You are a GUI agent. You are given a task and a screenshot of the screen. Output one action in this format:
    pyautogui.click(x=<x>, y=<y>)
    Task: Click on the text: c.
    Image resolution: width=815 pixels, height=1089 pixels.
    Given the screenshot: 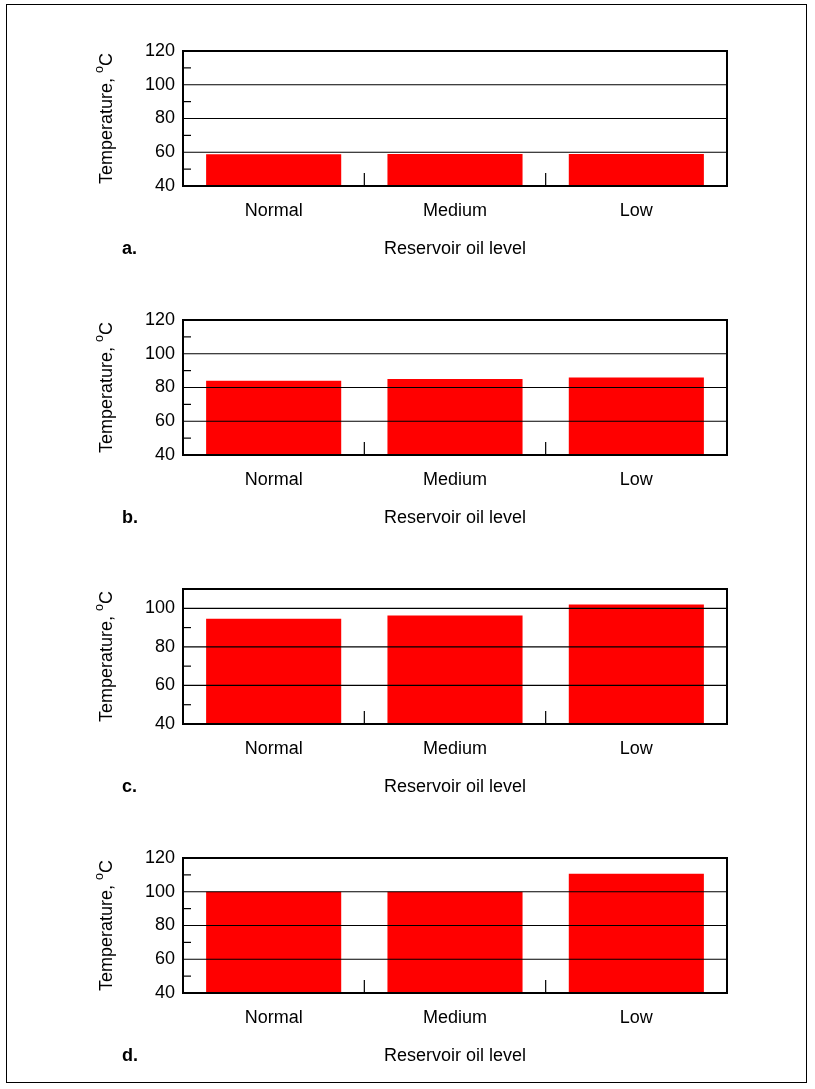 What is the action you would take?
    pyautogui.click(x=130, y=785)
    